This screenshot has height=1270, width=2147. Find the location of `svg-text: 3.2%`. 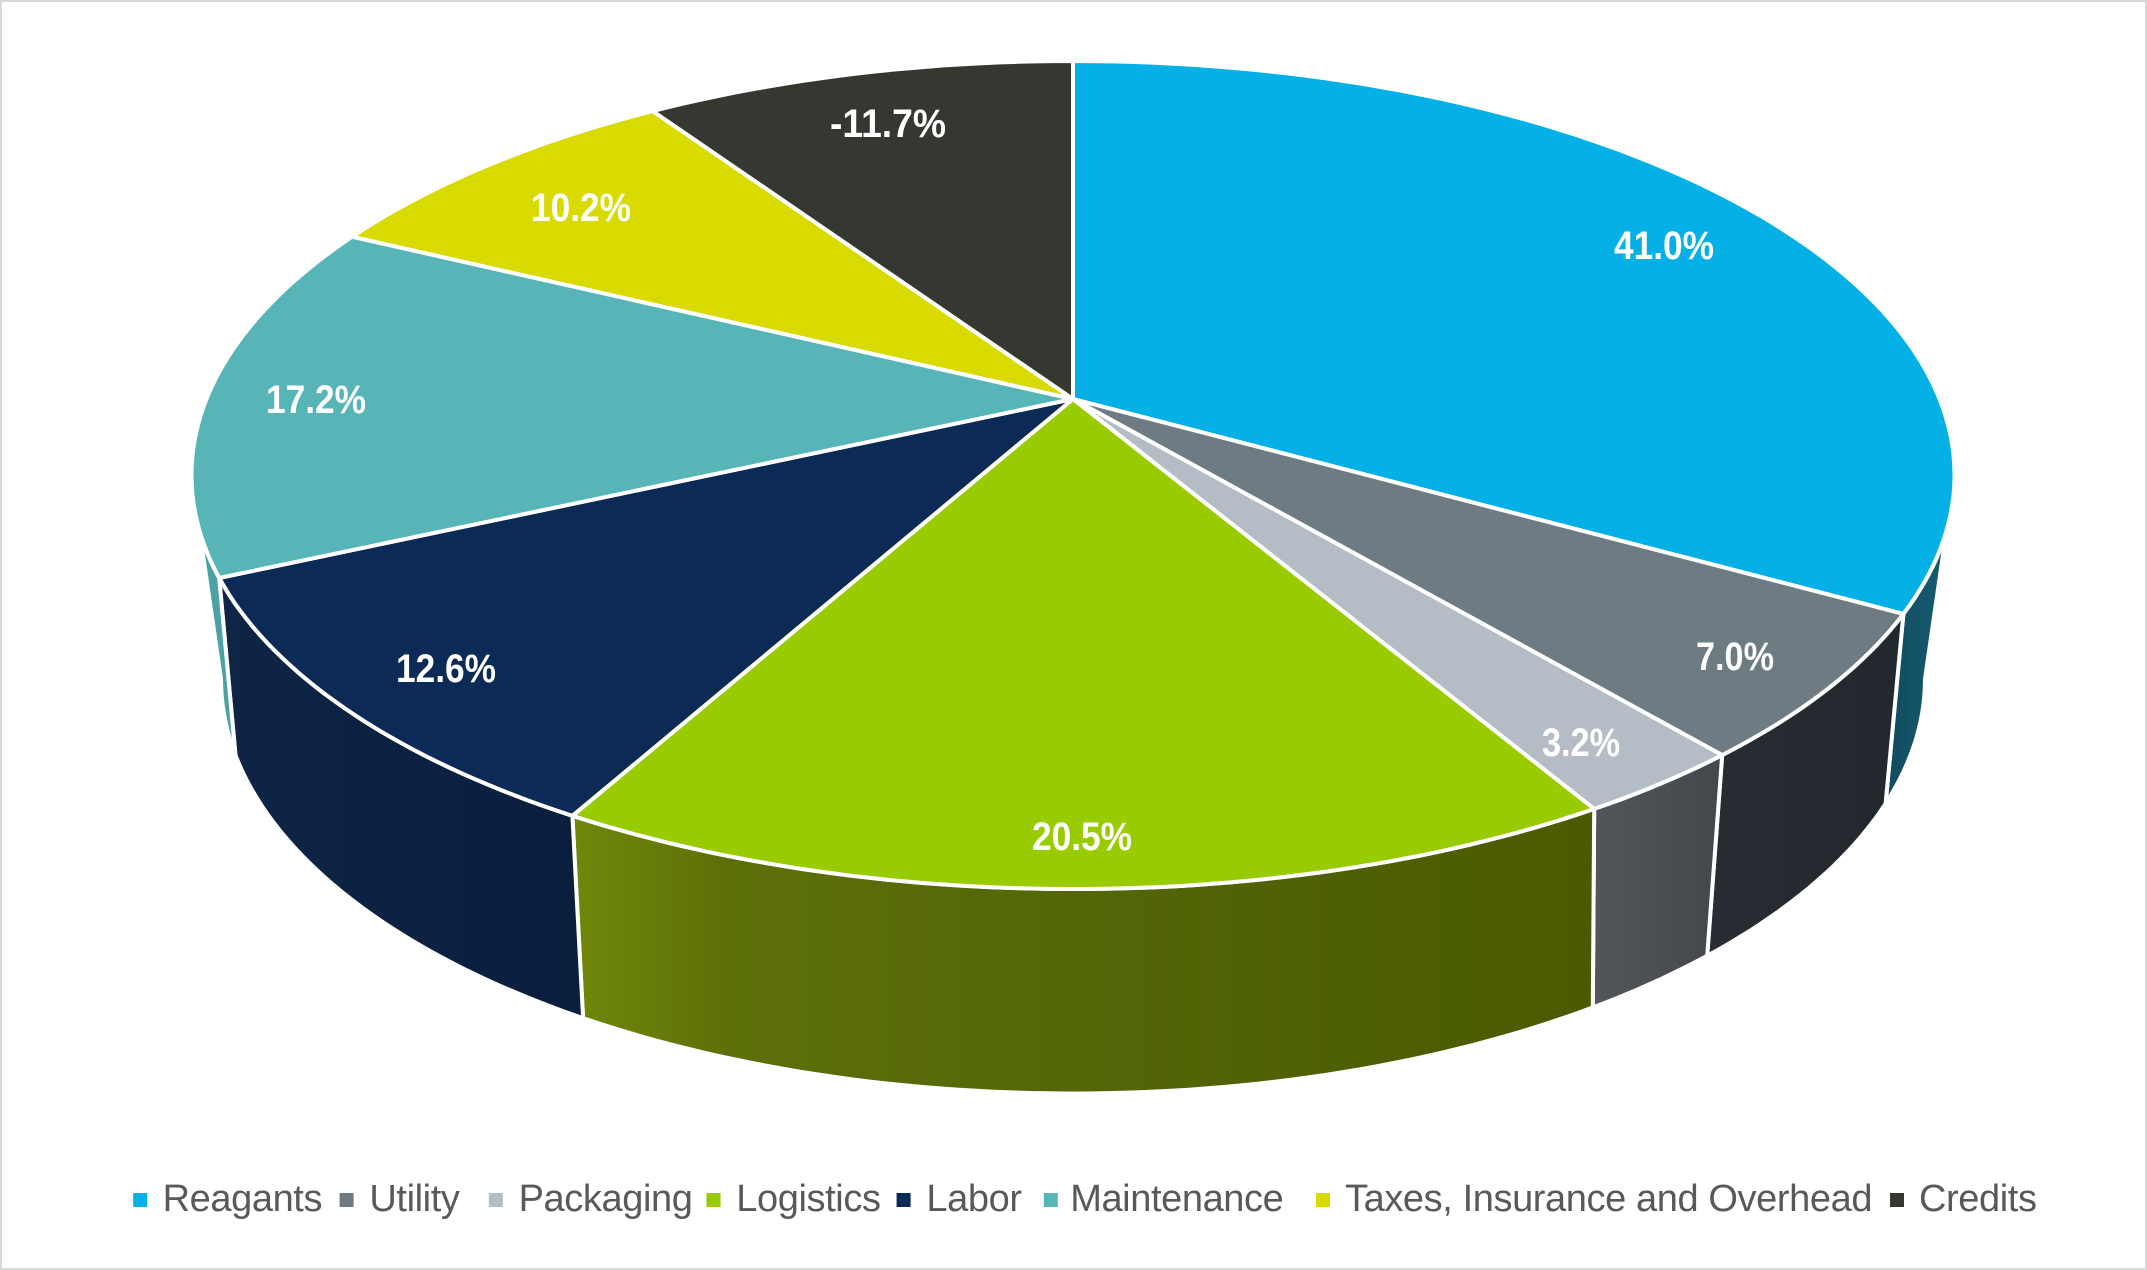

svg-text: 3.2% is located at coordinates (1581, 743).